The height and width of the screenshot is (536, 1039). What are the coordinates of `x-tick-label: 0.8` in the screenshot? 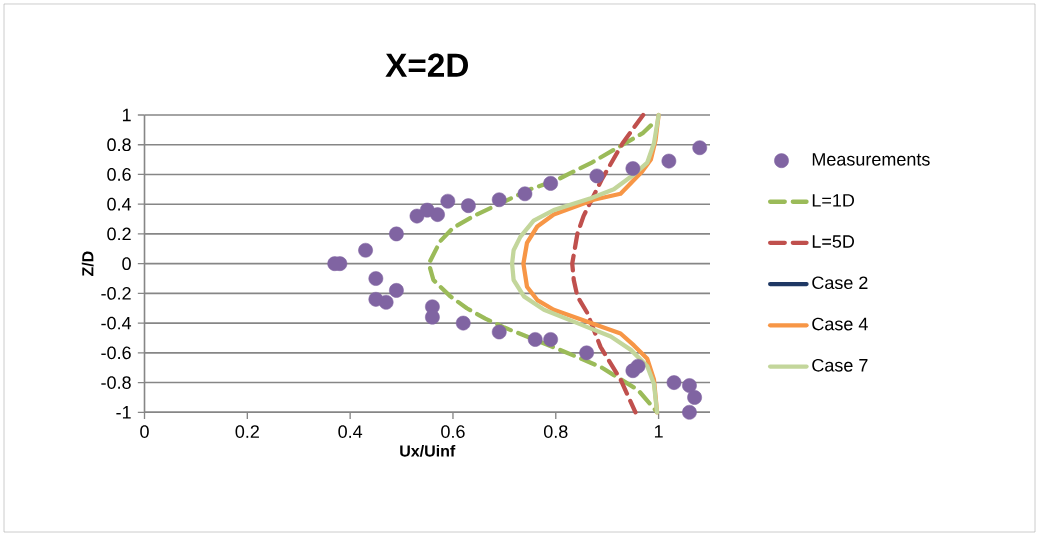 It's located at (555, 431).